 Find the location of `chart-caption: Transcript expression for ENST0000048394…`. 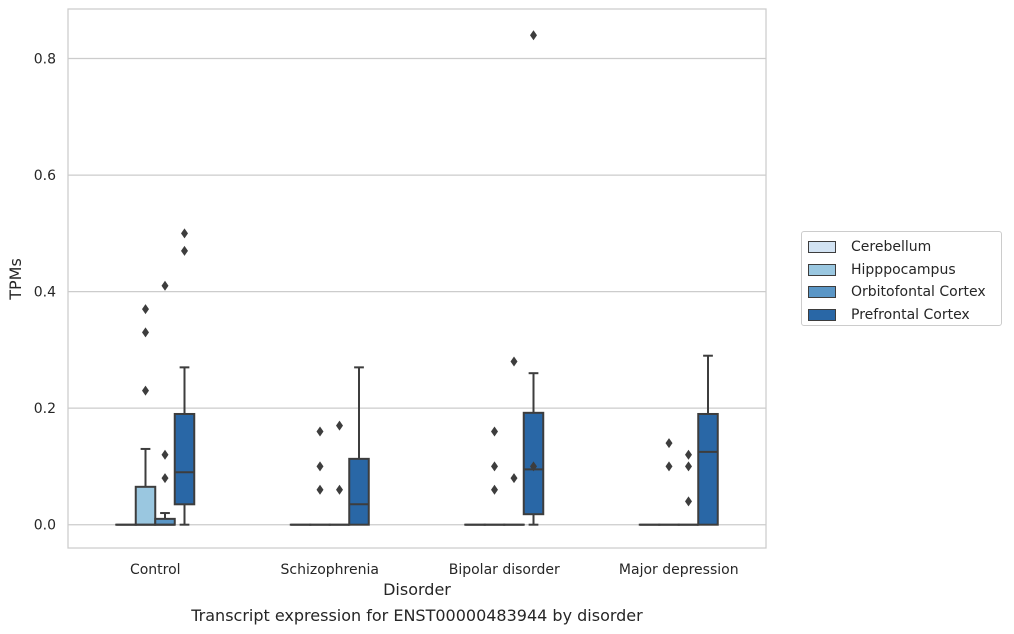

chart-caption: Transcript expression for ENST0000048394… is located at coordinates (417, 615).